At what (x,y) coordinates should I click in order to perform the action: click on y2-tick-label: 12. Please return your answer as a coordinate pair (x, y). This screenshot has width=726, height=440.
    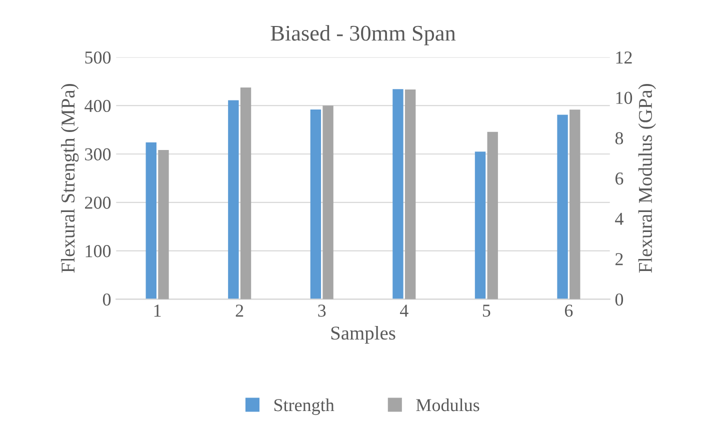
    Looking at the image, I should click on (624, 58).